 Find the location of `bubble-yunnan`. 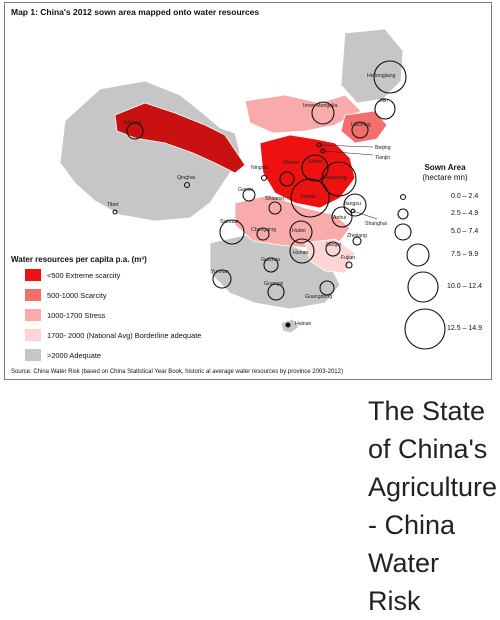

bubble-yunnan is located at coordinates (222, 279).